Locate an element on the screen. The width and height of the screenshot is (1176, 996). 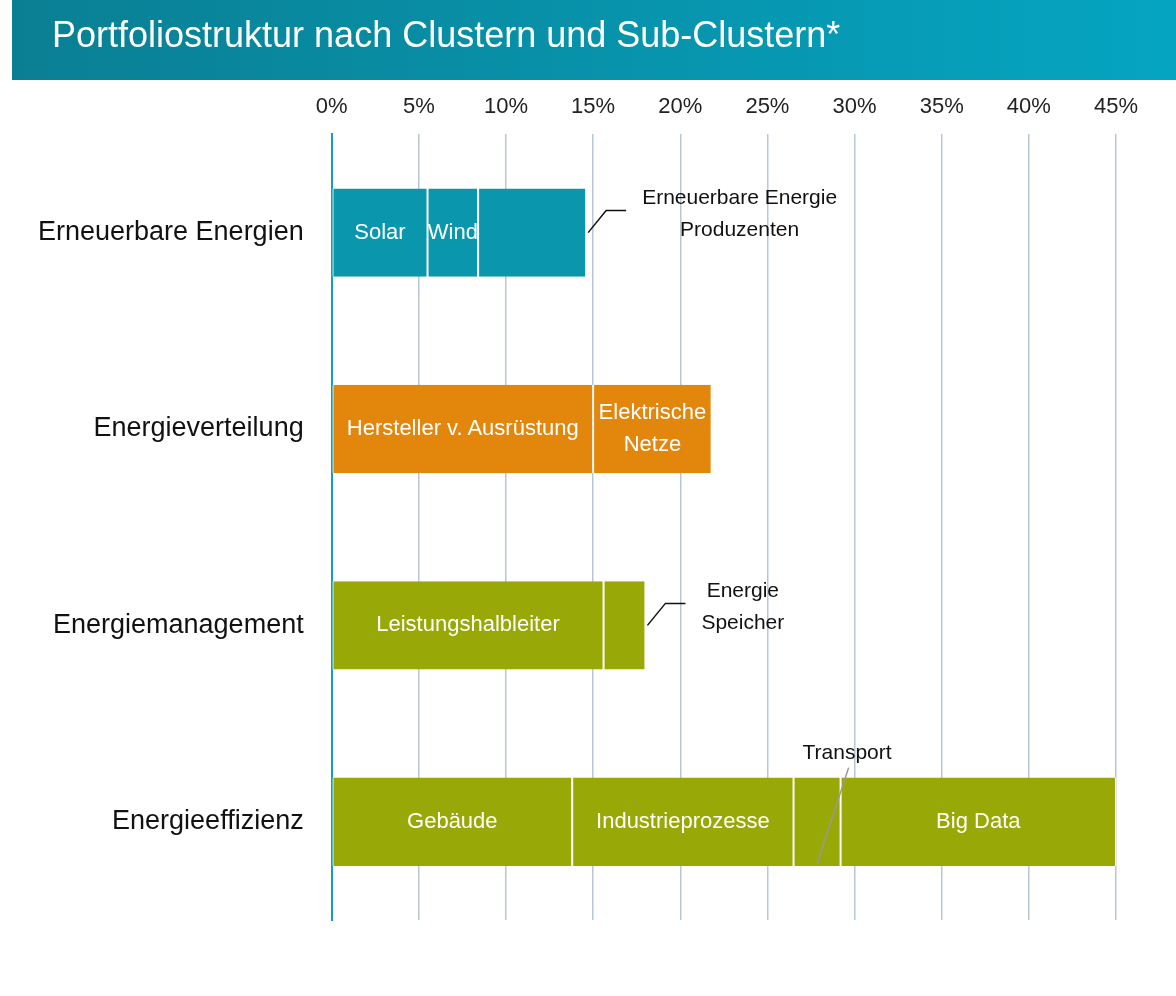
x-tick-label: 5% is located at coordinates (418, 106).